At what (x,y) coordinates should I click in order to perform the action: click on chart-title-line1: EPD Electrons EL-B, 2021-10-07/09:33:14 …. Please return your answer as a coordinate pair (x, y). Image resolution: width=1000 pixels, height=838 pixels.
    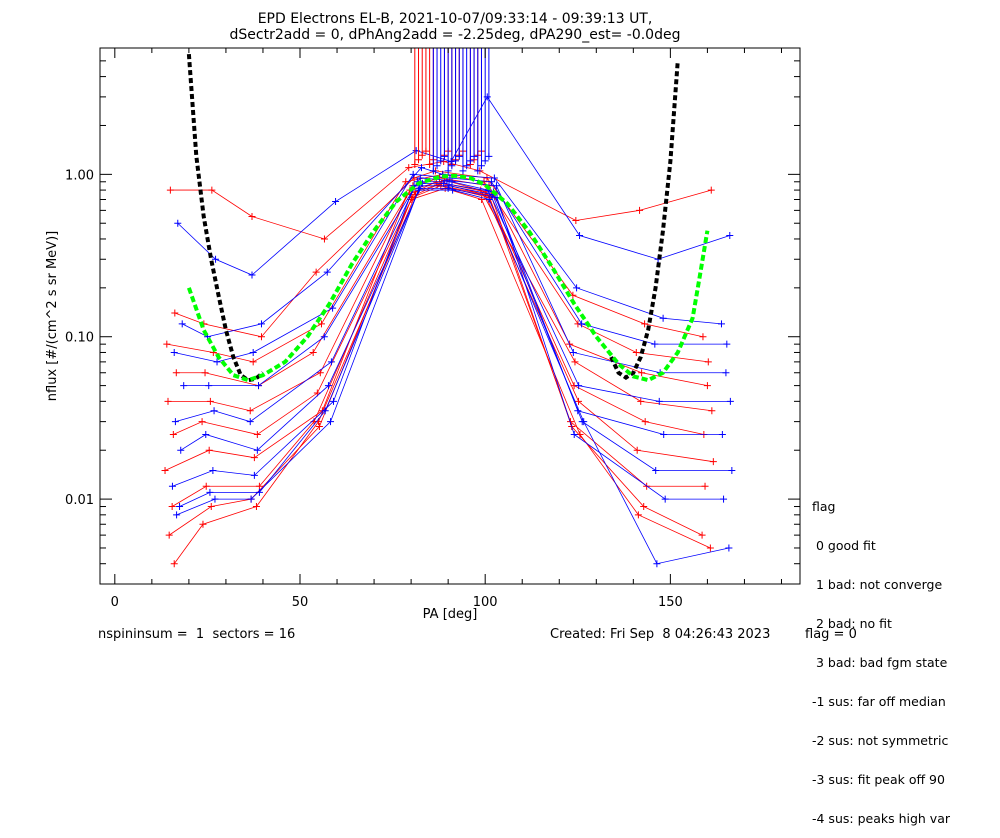
    Looking at the image, I should click on (455, 19).